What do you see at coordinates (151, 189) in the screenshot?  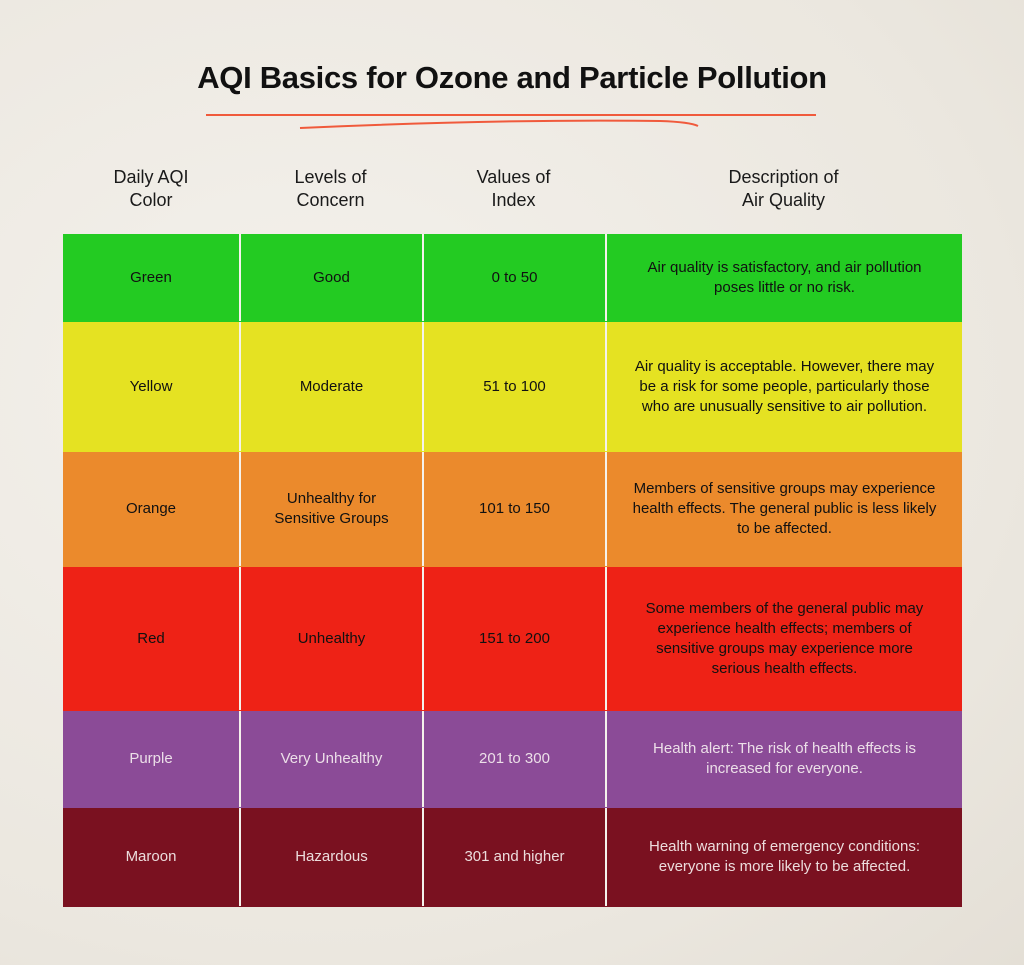 I see `column-header: Daily AQI Color` at bounding box center [151, 189].